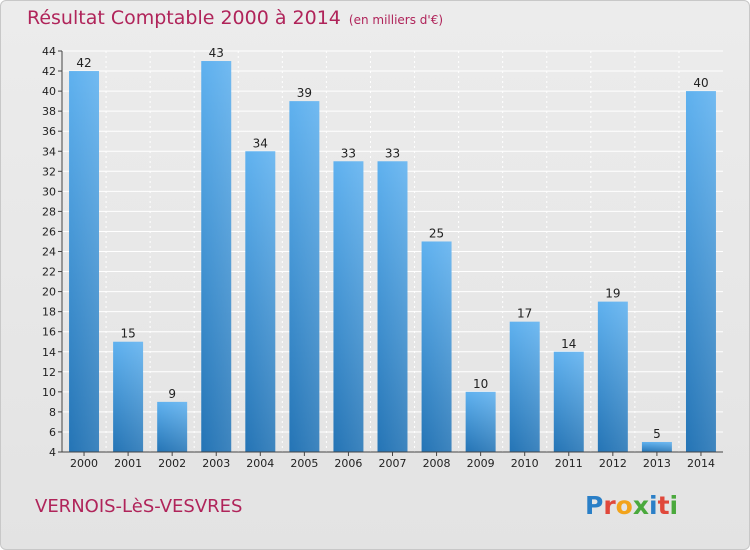 Image resolution: width=750 pixels, height=550 pixels. Describe the element at coordinates (49, 332) in the screenshot. I see `y-tick-label: 16` at that location.